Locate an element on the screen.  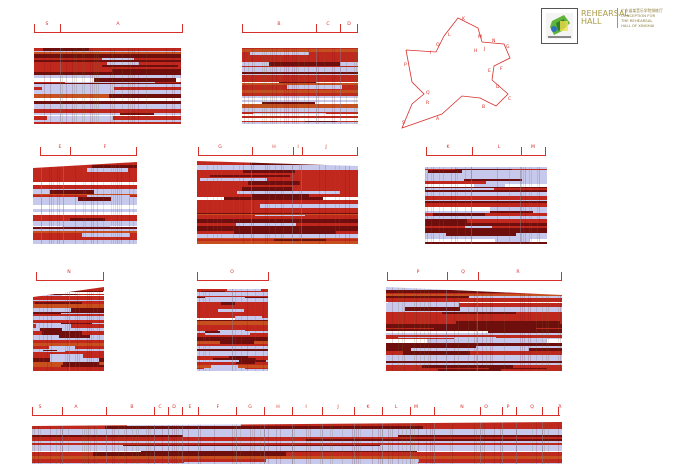
plan-label-i: I is located at coordinates (430, 53).